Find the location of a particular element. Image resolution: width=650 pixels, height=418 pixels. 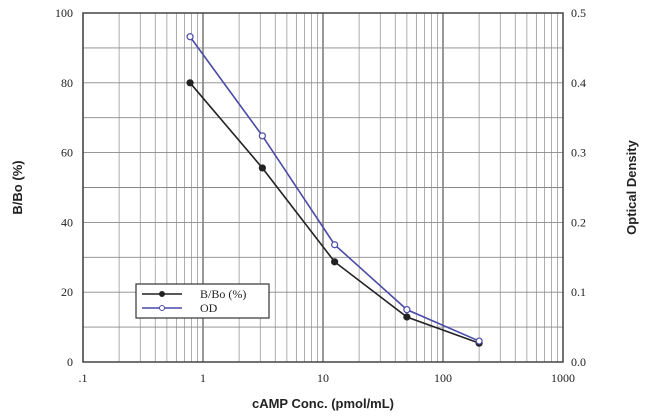

legend-label: B/Bo (%) is located at coordinates (223, 294).